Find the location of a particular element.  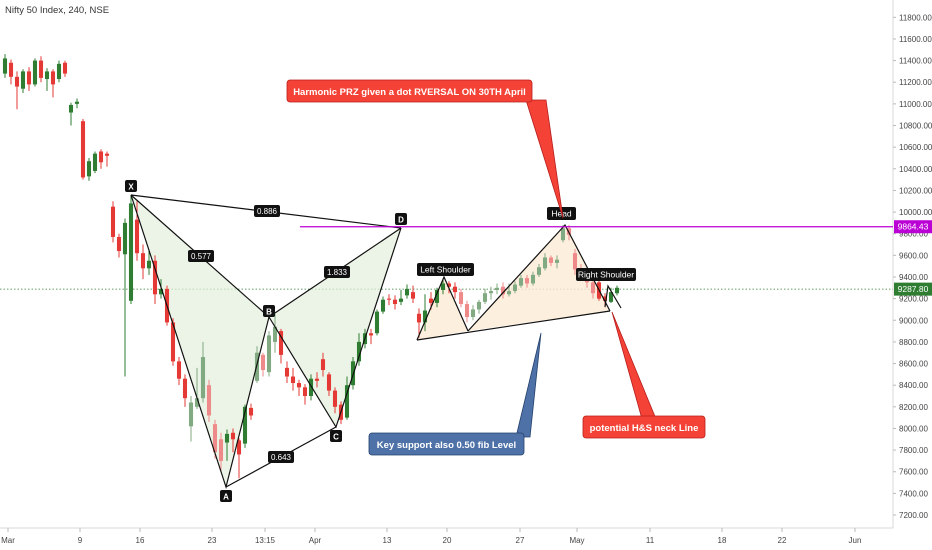

time-tick-label: 13 is located at coordinates (387, 540).